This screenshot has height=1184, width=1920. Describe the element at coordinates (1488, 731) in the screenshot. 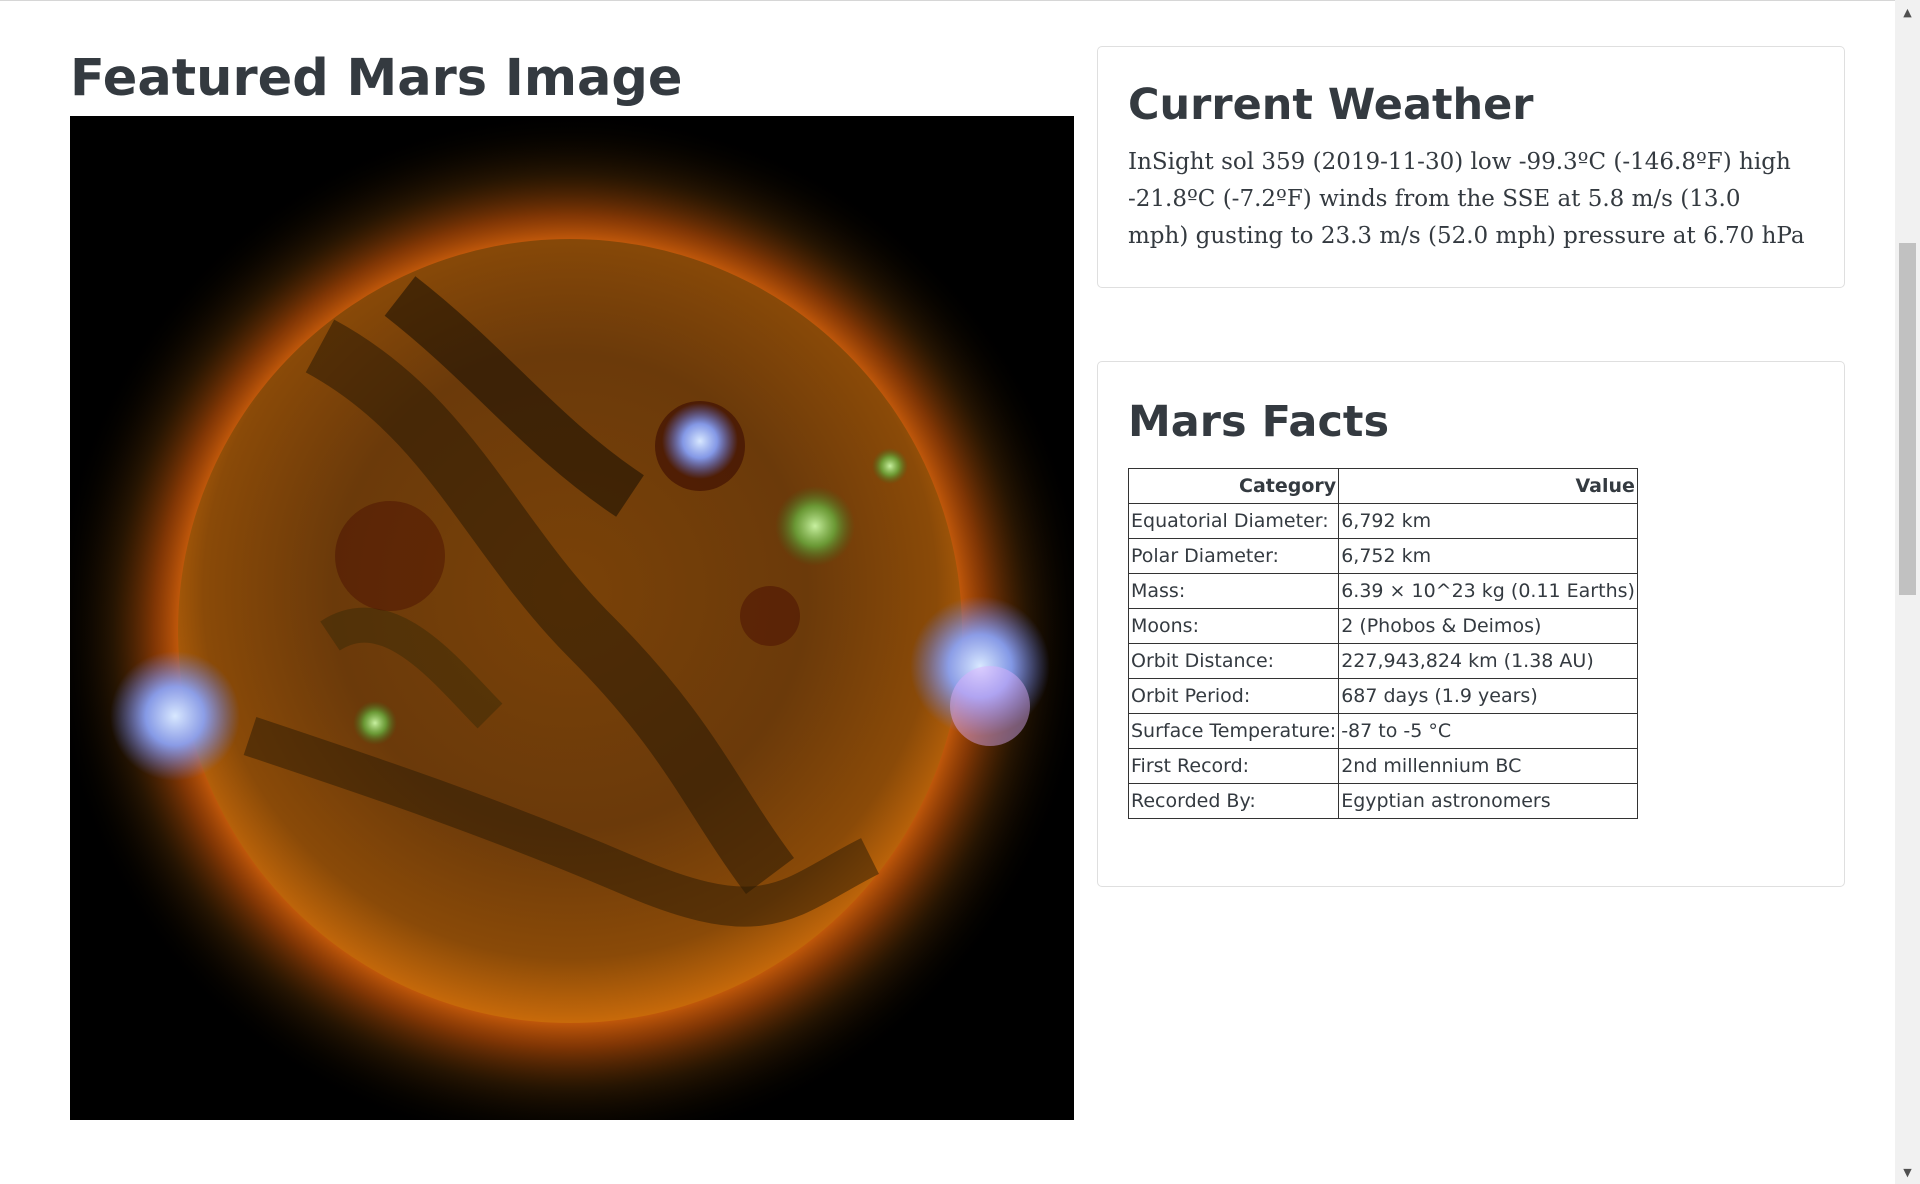

I see `fact-value: -87 to -5 °C` at that location.